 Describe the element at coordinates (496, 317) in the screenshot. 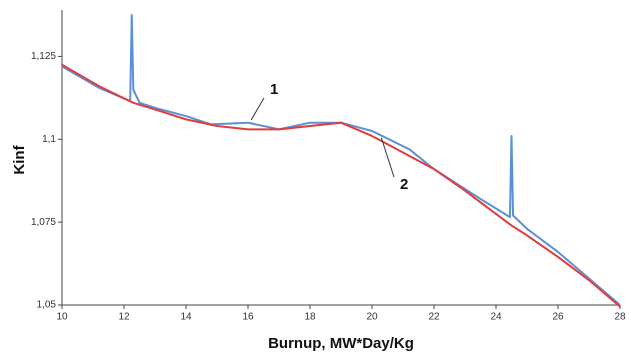

I see `x-tick-label: 24` at that location.